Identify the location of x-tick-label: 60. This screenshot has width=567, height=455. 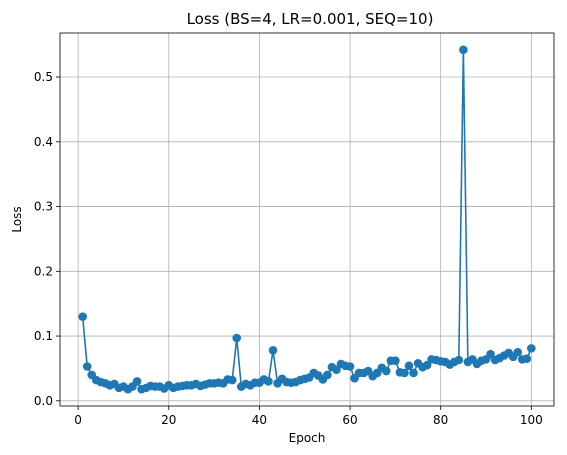
(349, 420).